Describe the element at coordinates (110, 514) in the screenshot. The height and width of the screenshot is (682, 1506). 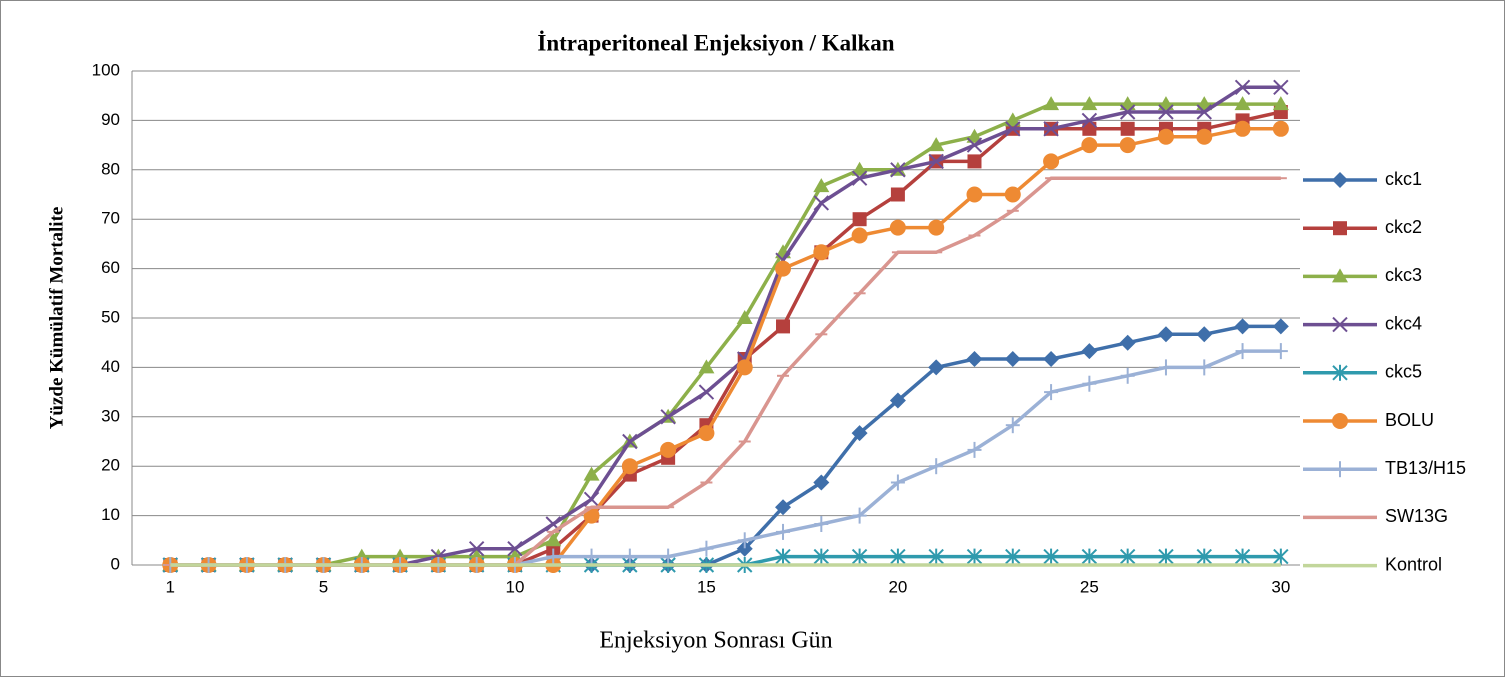
I see `y-tick-label: 10` at that location.